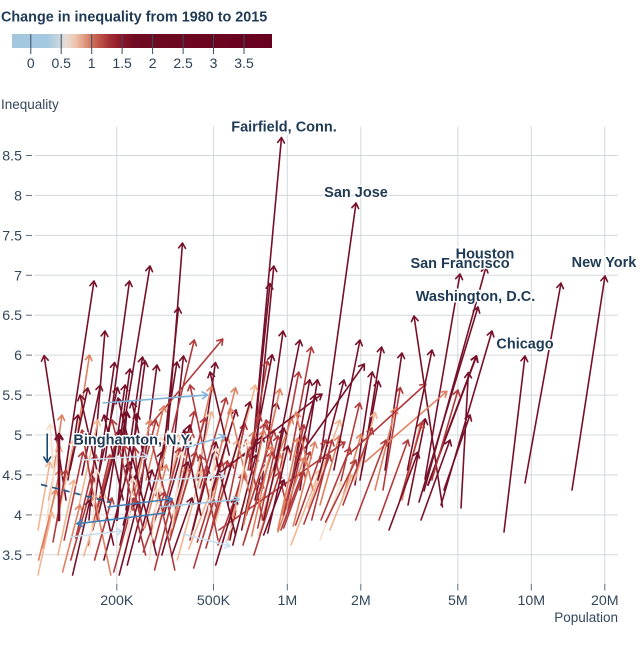 Image resolution: width=640 pixels, height=645 pixels. What do you see at coordinates (18, 276) in the screenshot?
I see `svg-text: 7` at bounding box center [18, 276].